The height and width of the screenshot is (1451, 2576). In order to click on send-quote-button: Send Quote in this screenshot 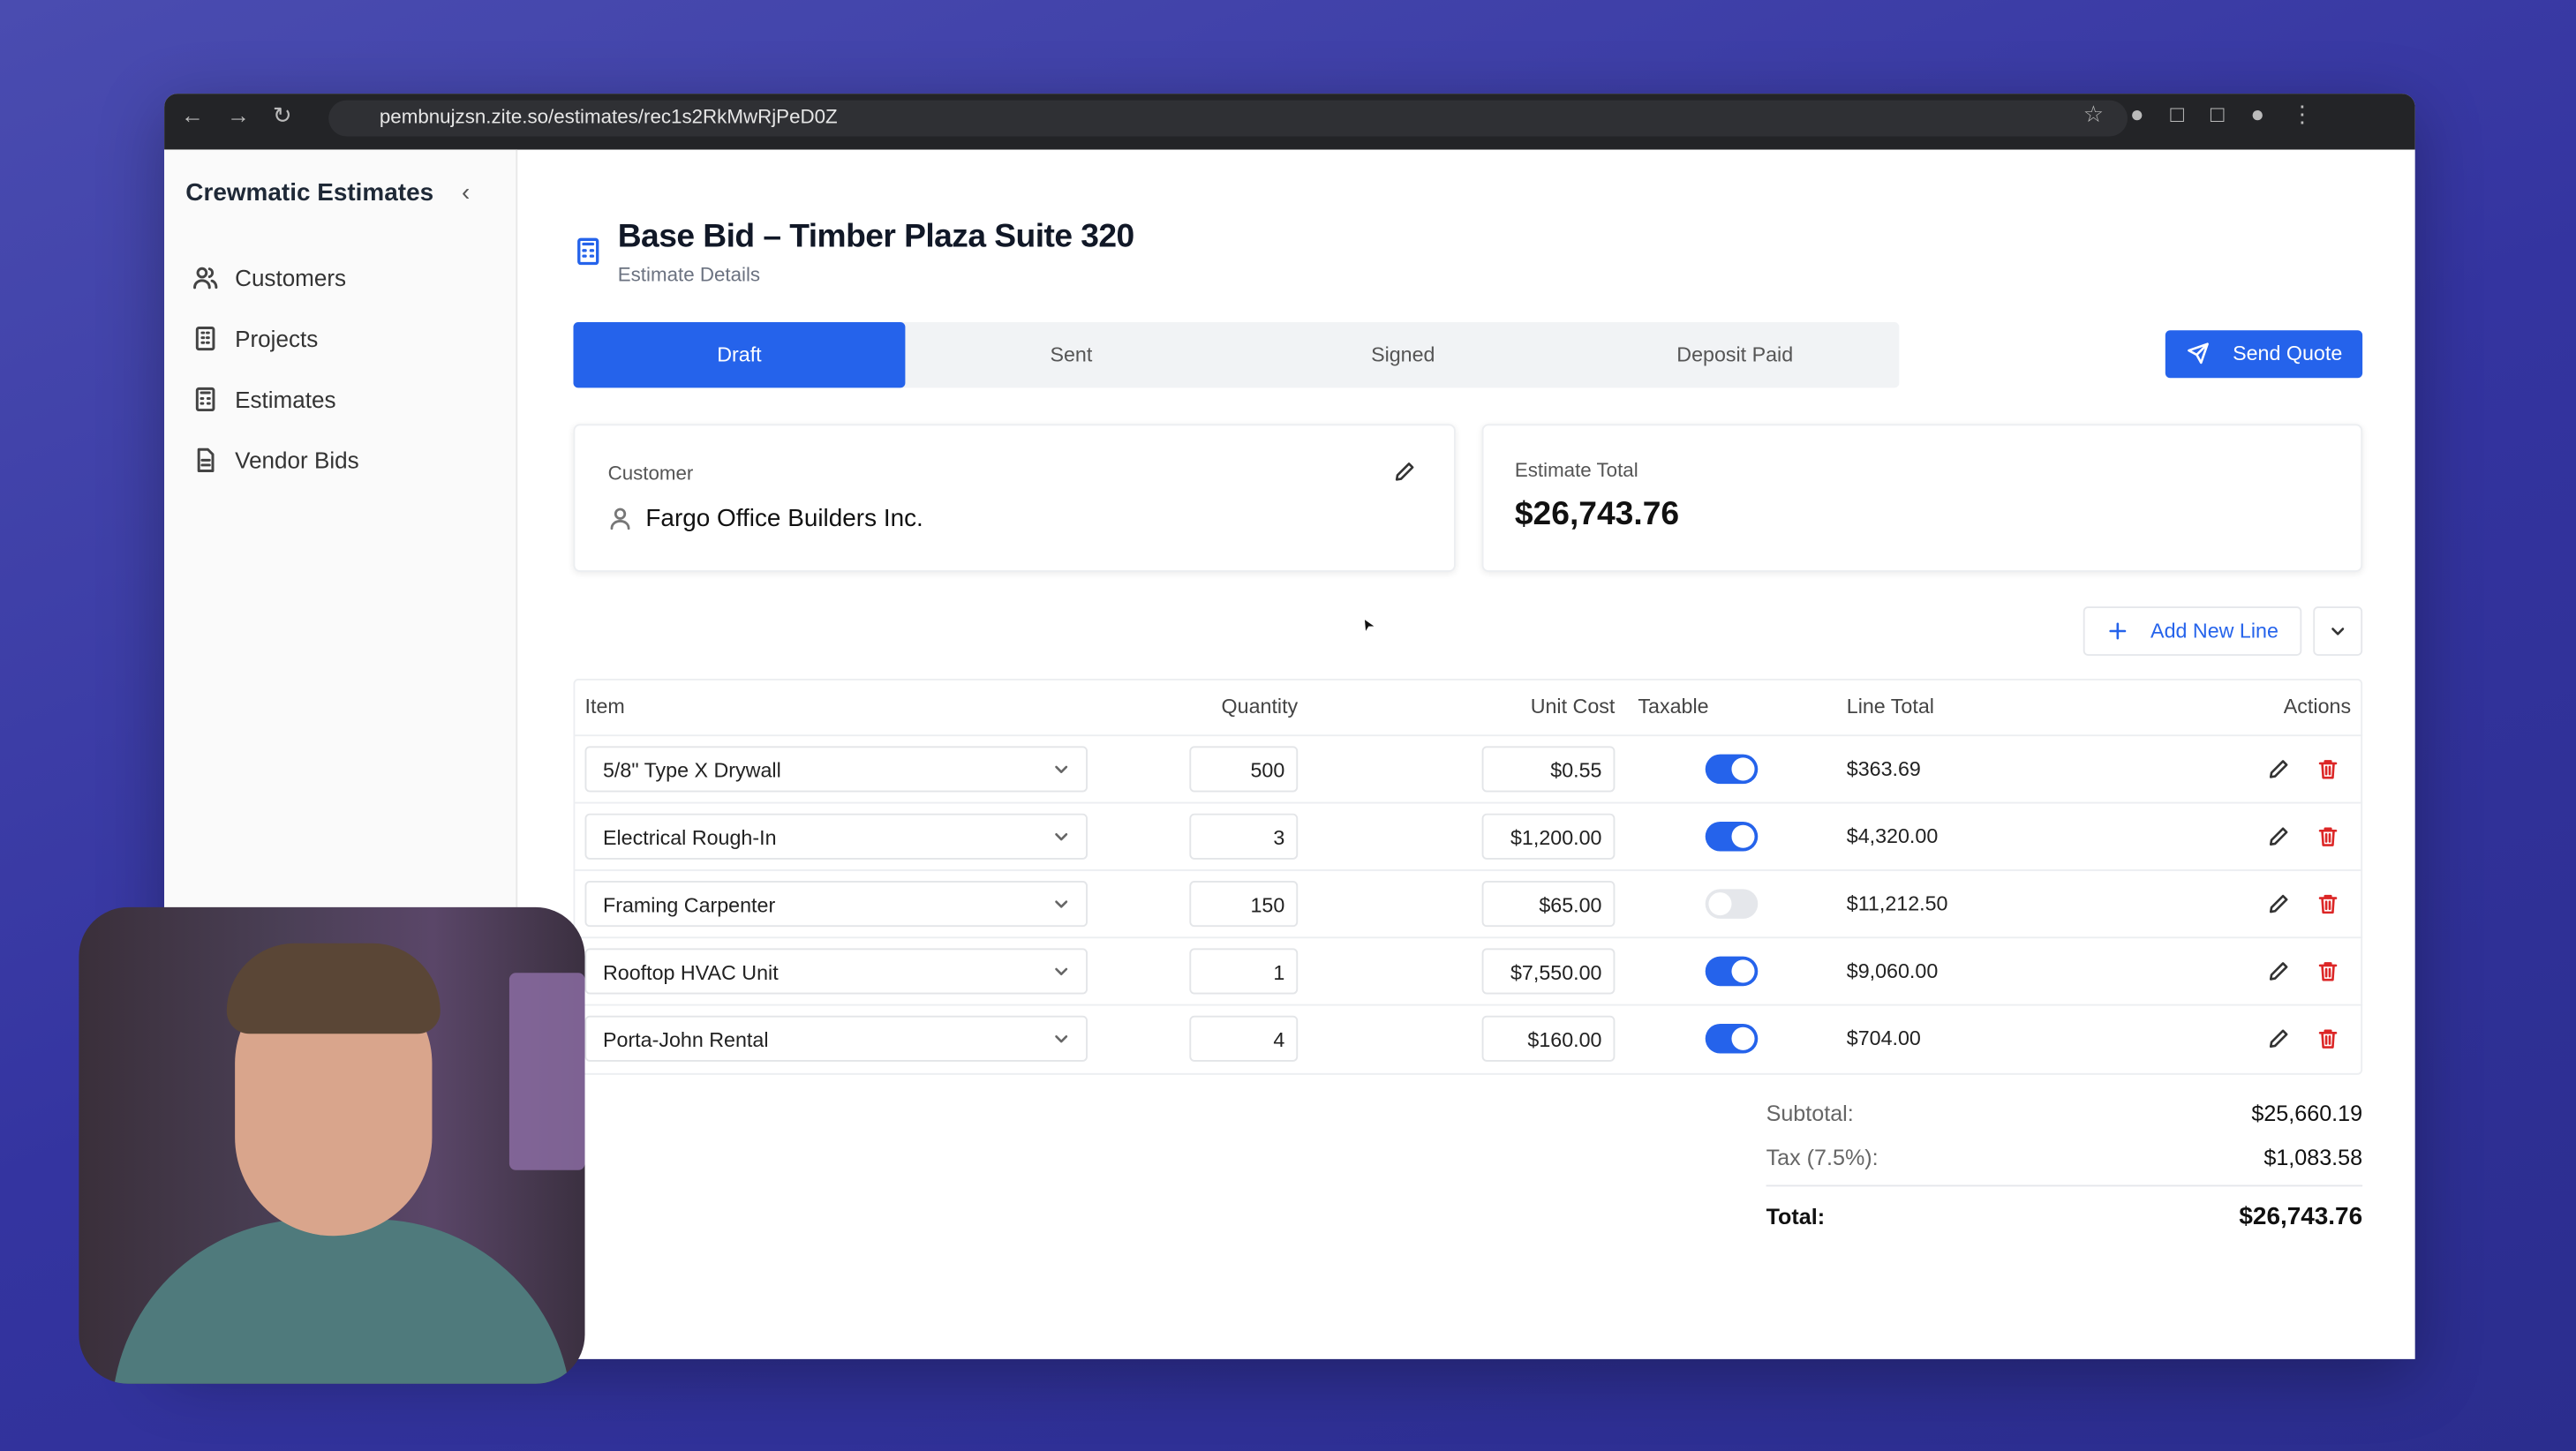, I will do `click(2264, 355)`.